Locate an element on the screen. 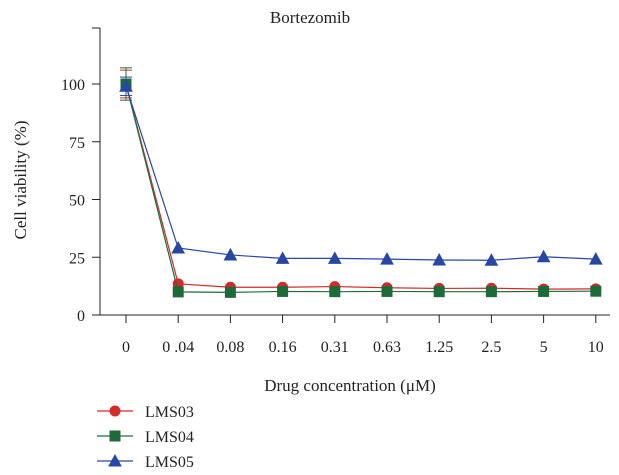  y-tick-label: 50 is located at coordinates (77, 201).